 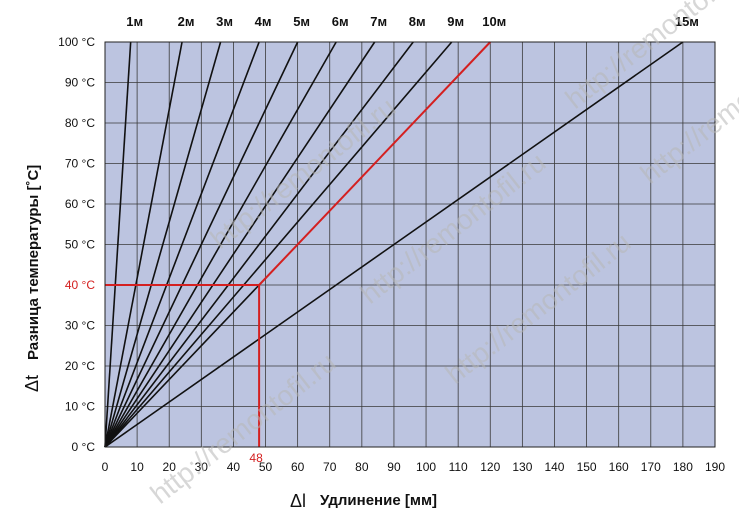 I want to click on x-axis-symbol: Δl, so click(x=298, y=501).